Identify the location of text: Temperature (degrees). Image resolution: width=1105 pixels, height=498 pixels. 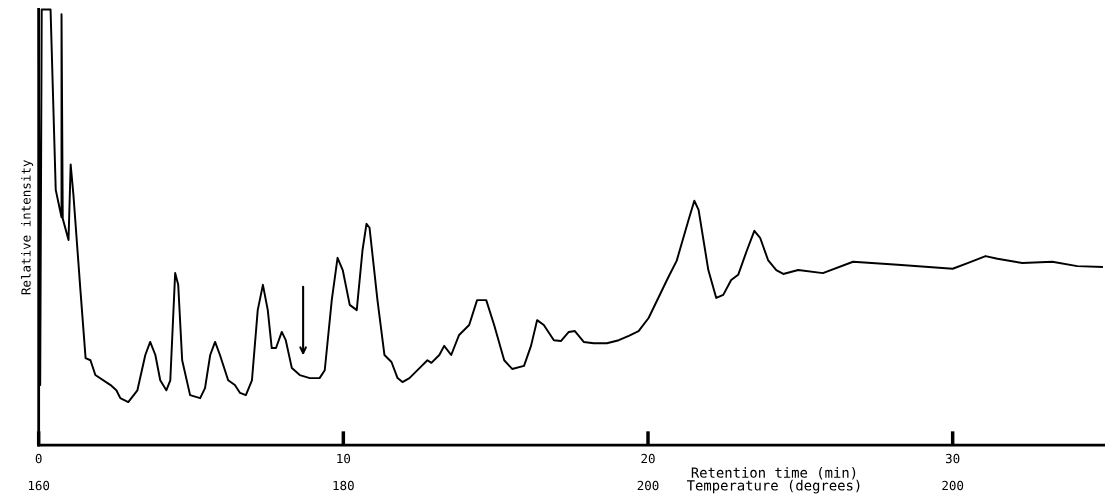
(773, 486).